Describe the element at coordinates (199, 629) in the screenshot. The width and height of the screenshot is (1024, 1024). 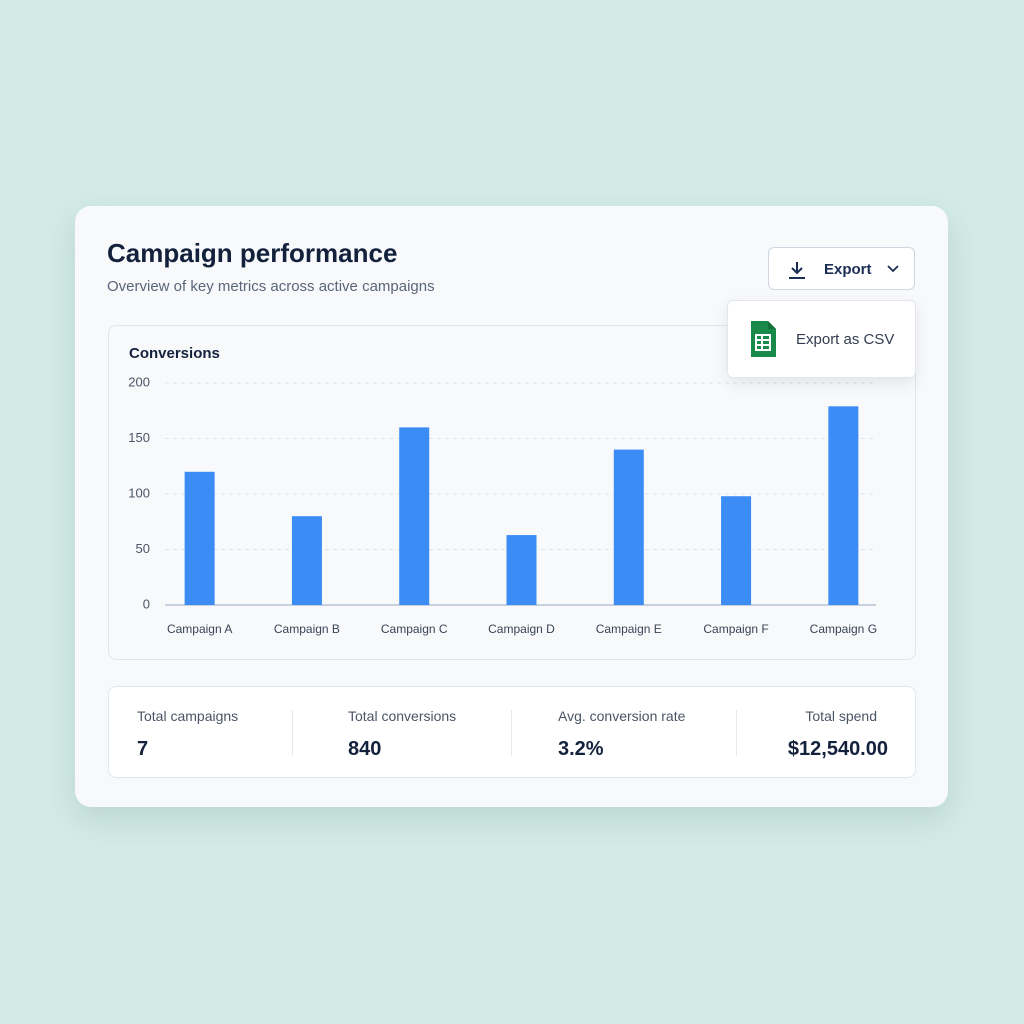
I see `x-tick-label: Campaign A` at that location.